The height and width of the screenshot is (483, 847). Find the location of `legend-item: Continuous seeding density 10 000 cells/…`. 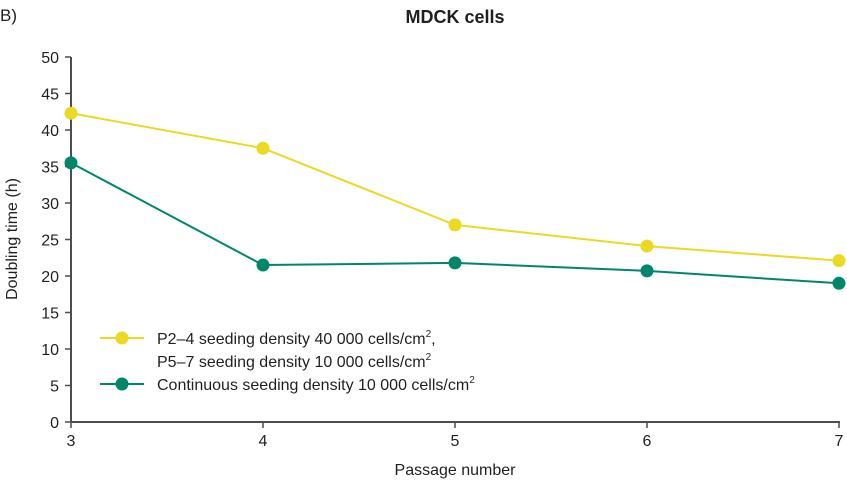

legend-item: Continuous seeding density 10 000 cells/… is located at coordinates (287, 384).